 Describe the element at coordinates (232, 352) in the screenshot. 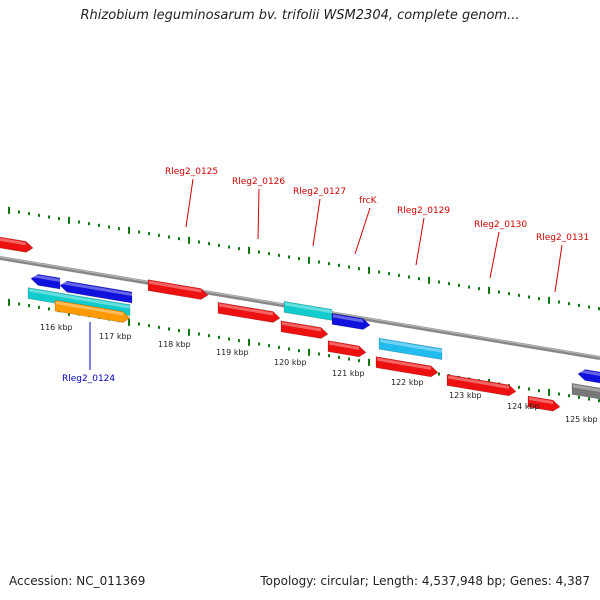

I see `scale-tick-label: 119 kbp` at that location.